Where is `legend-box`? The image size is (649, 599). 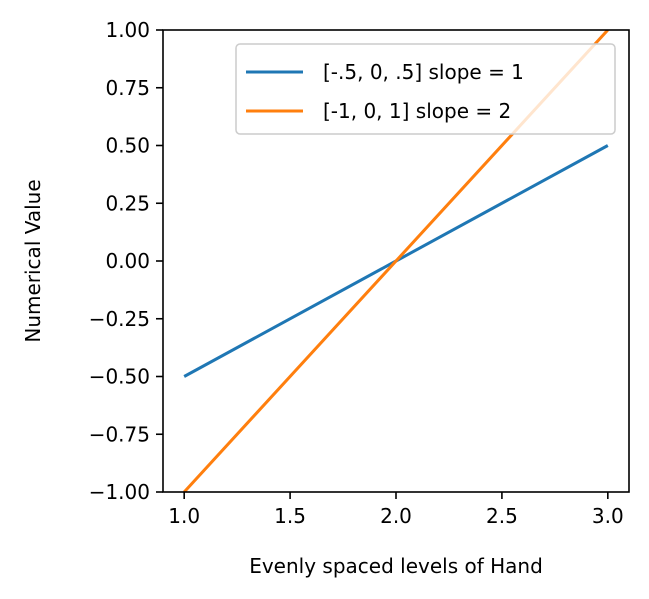 legend-box is located at coordinates (425, 89).